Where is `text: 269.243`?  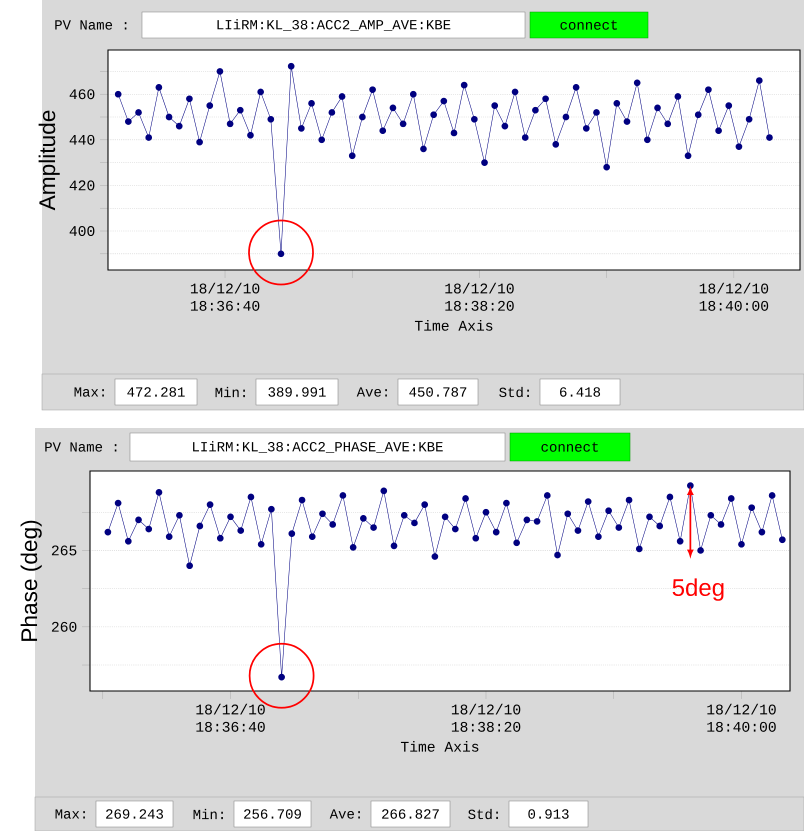 text: 269.243 is located at coordinates (135, 814).